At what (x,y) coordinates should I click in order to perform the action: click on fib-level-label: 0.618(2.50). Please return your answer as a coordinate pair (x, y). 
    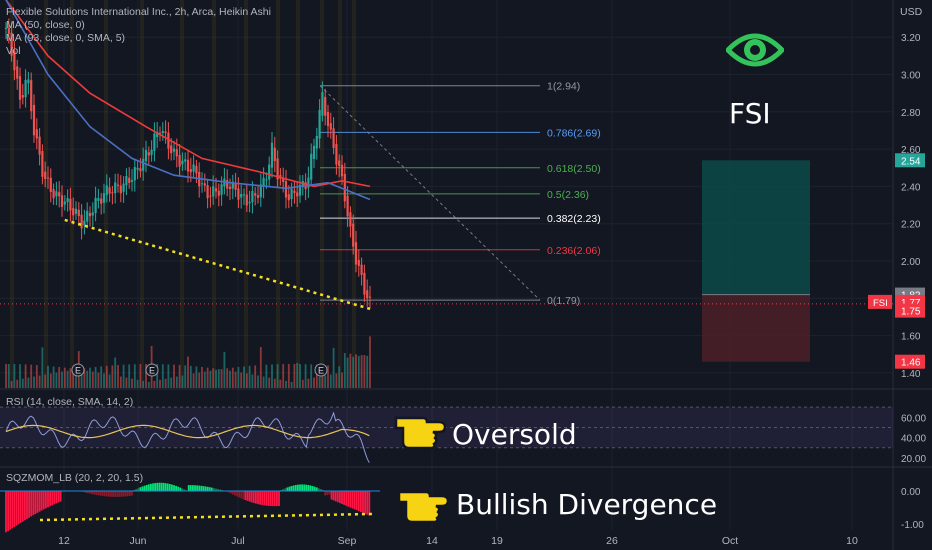
    Looking at the image, I should click on (574, 169).